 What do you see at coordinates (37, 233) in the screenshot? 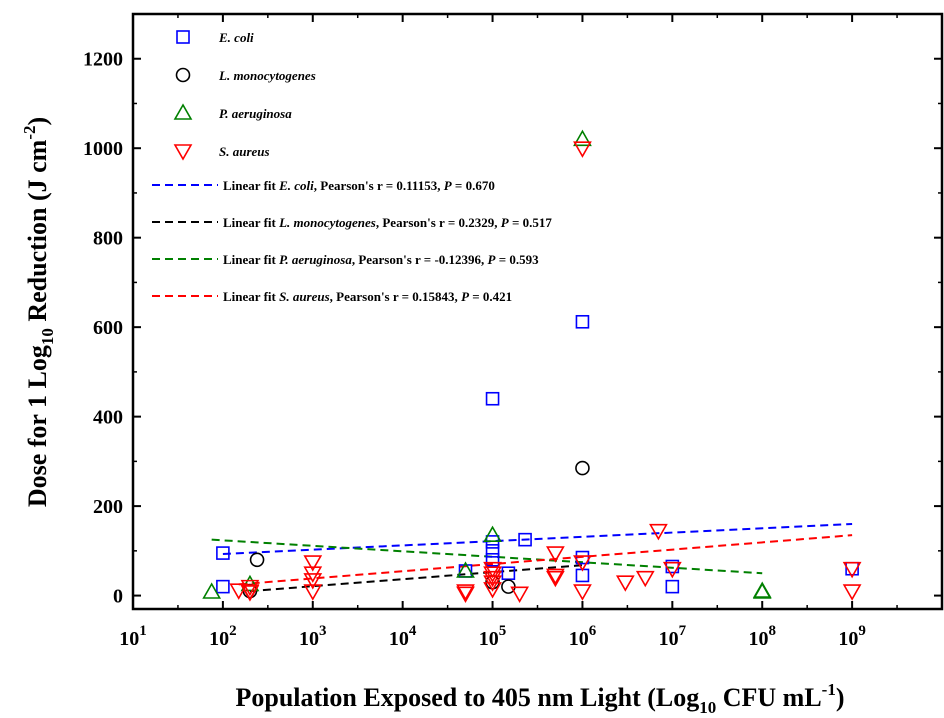
I see `y-axis-title-mid: Reduction (J cm` at bounding box center [37, 233].